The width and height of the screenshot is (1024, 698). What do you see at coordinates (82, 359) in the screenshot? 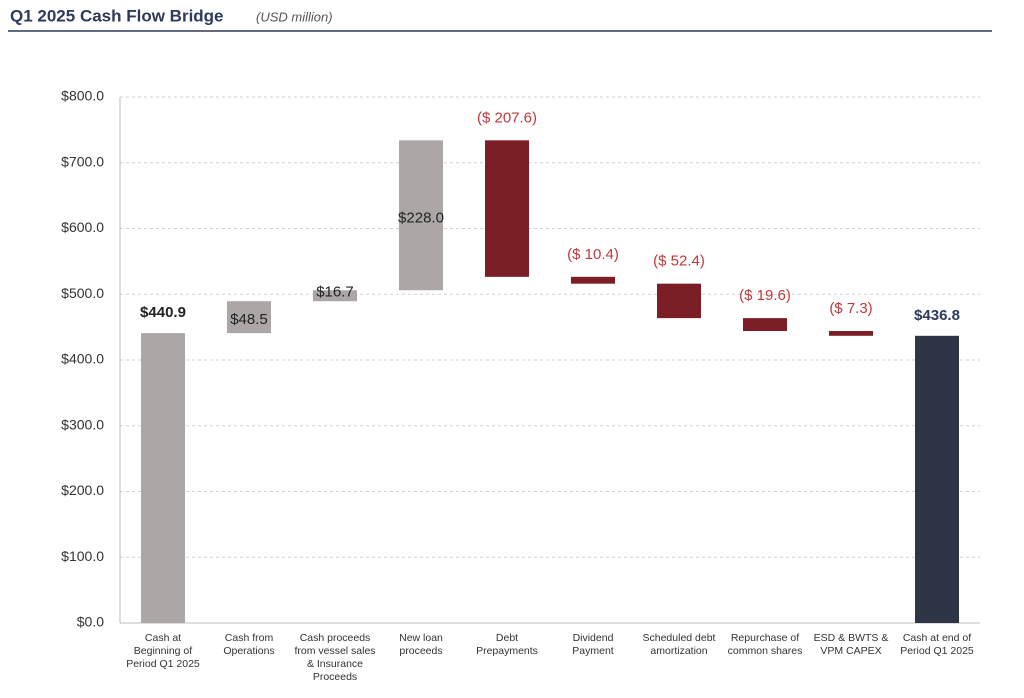
I see `y-tick-label: $400.0` at bounding box center [82, 359].